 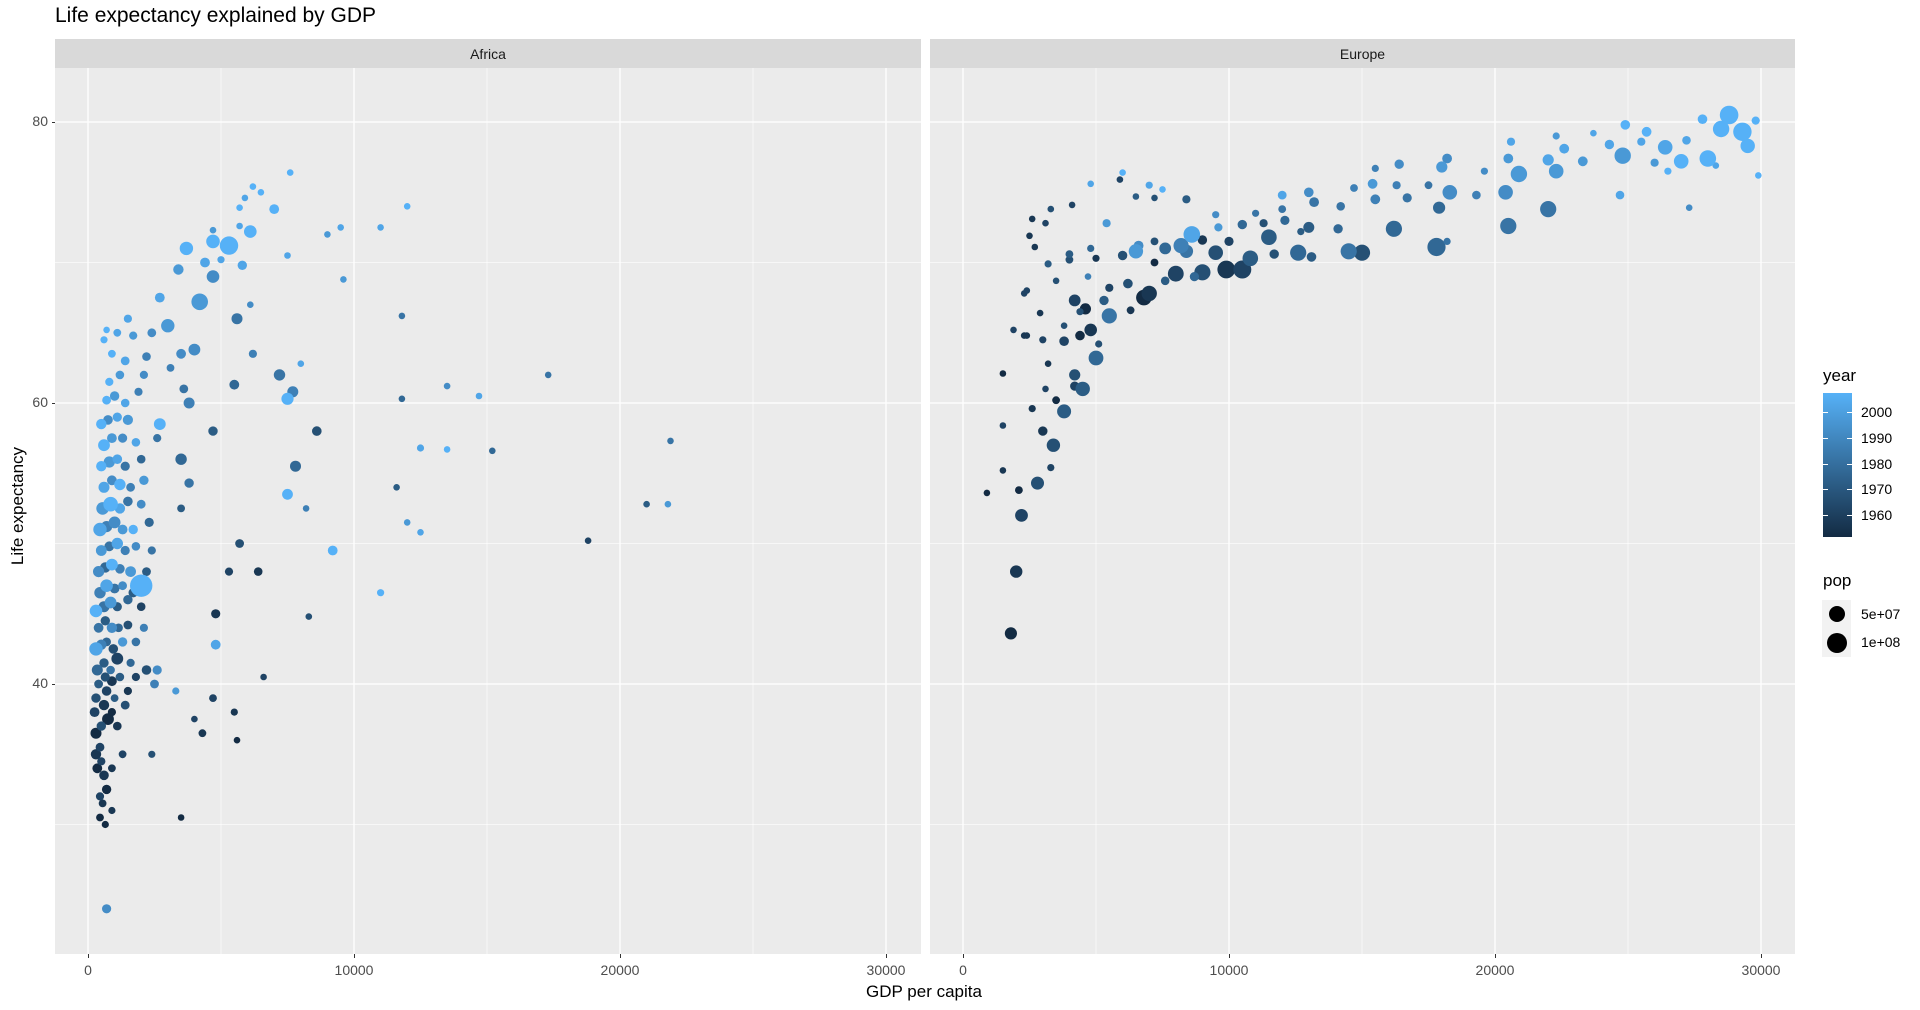 What do you see at coordinates (1881, 642) in the screenshot?
I see `legend-label-1e08: 1e+08` at bounding box center [1881, 642].